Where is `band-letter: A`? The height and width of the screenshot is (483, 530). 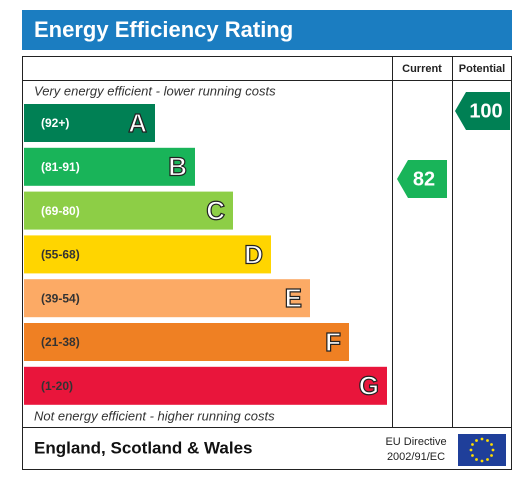 band-letter: A is located at coordinates (137, 123).